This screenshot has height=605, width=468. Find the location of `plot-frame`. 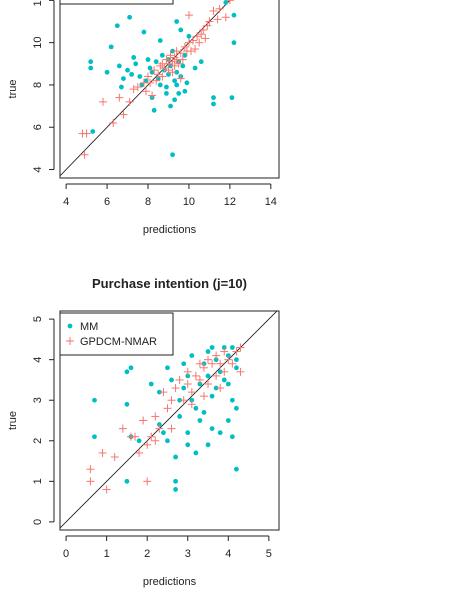

plot-frame is located at coordinates (169, 89).